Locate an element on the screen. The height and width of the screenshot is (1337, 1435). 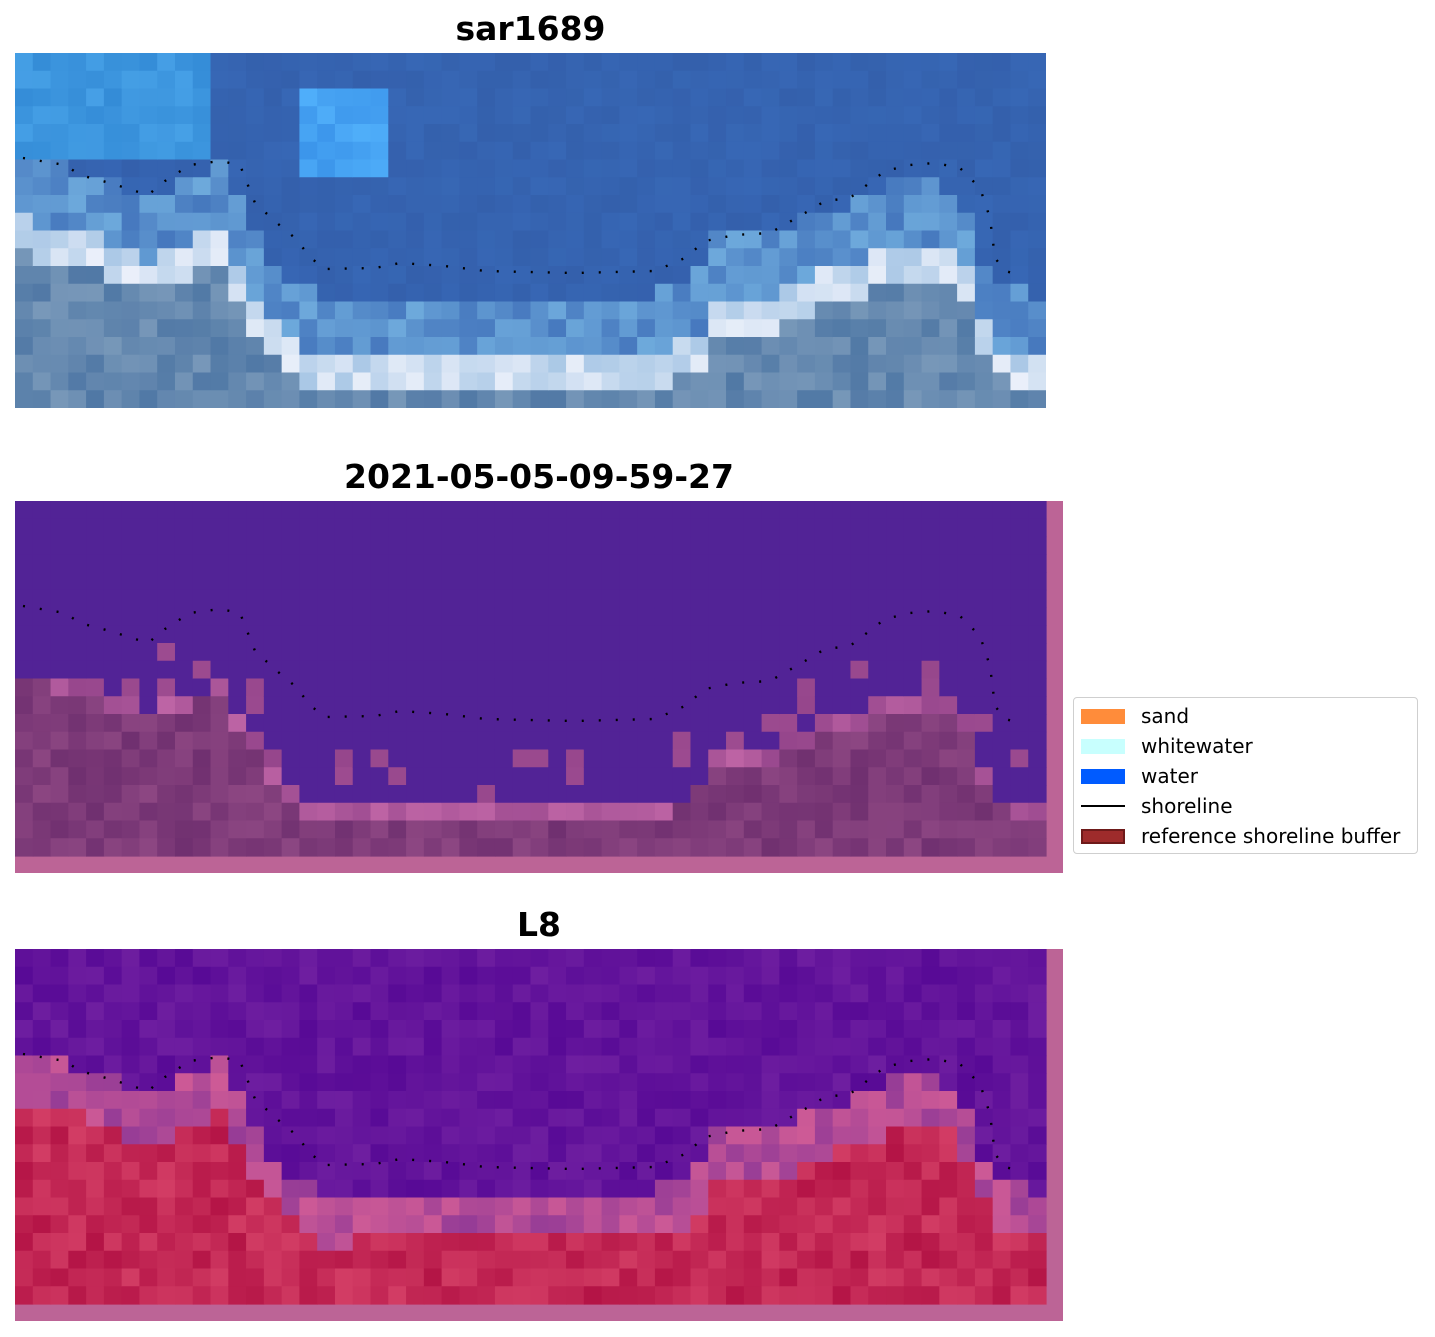
legend-item-whitewater: whitewater is located at coordinates (1167, 746).